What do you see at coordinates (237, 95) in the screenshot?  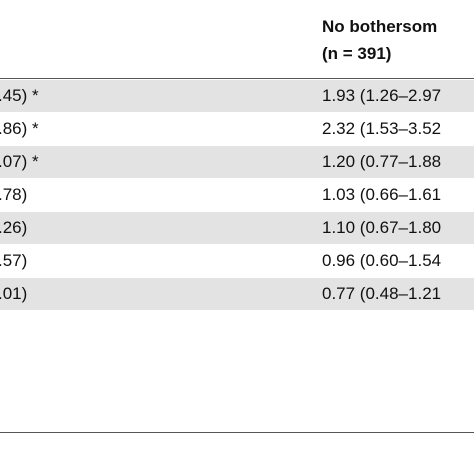 I see `table-row: .45) * 1.93 (1.26–2.97` at bounding box center [237, 95].